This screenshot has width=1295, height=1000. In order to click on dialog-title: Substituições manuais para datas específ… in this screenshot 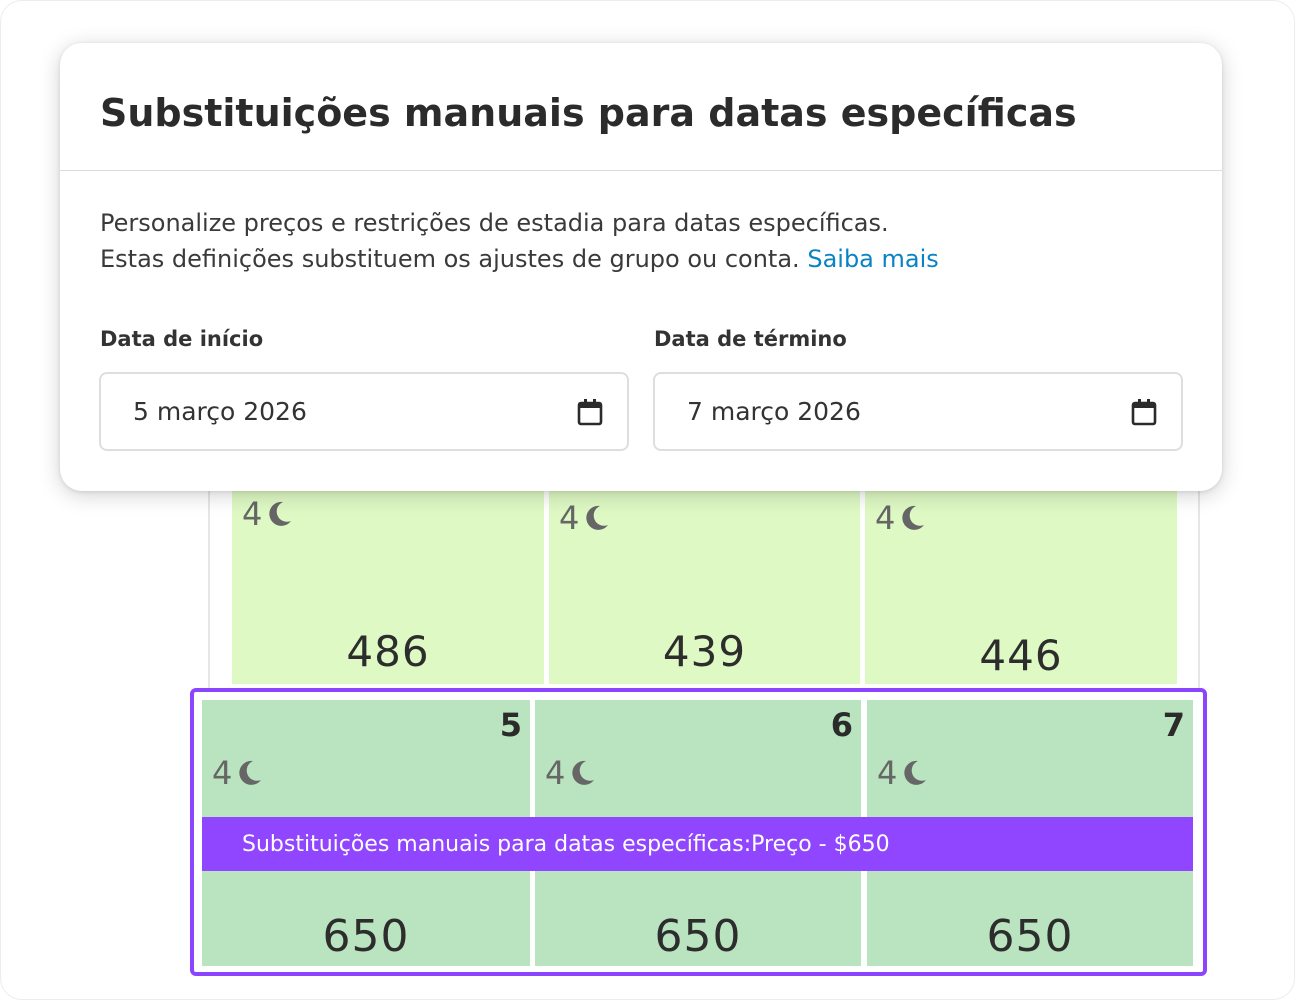, I will do `click(588, 113)`.